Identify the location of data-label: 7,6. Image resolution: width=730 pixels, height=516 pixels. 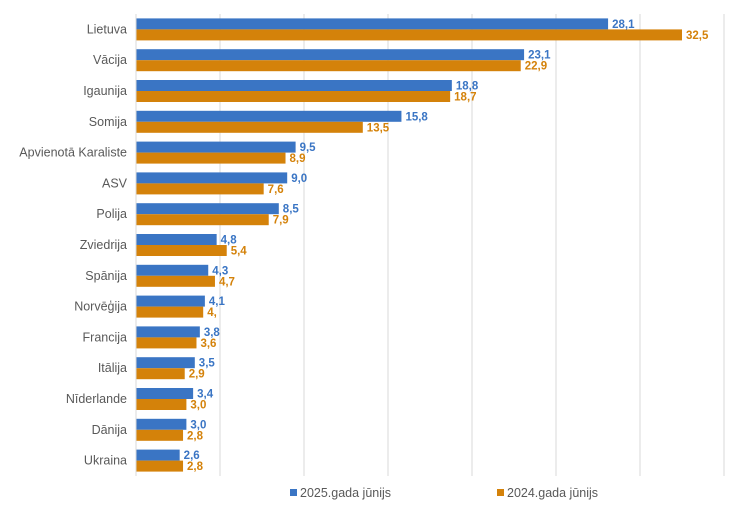
(276, 190).